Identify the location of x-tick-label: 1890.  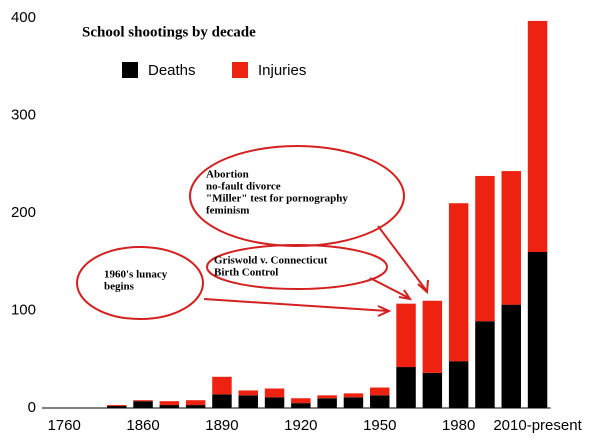
(221, 425).